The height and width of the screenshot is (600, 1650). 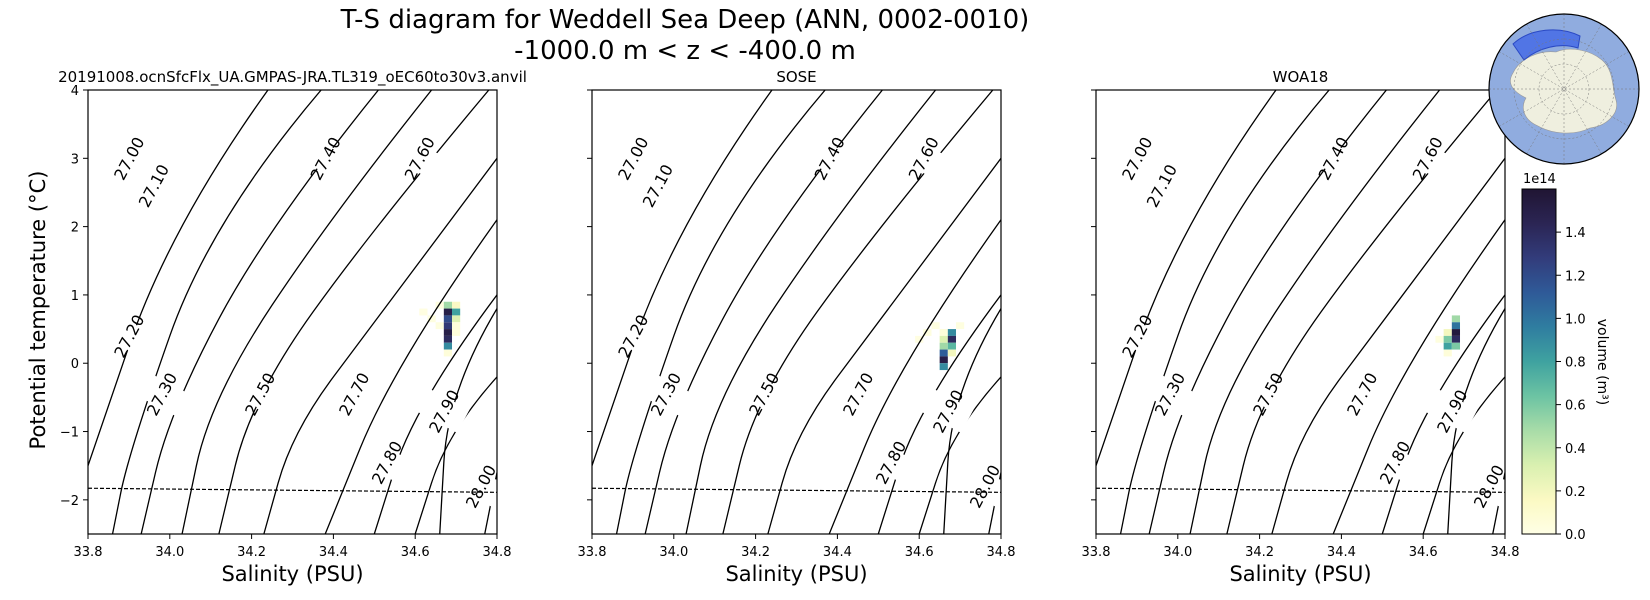 What do you see at coordinates (1539, 361) in the screenshot?
I see `colorbar-scale` at bounding box center [1539, 361].